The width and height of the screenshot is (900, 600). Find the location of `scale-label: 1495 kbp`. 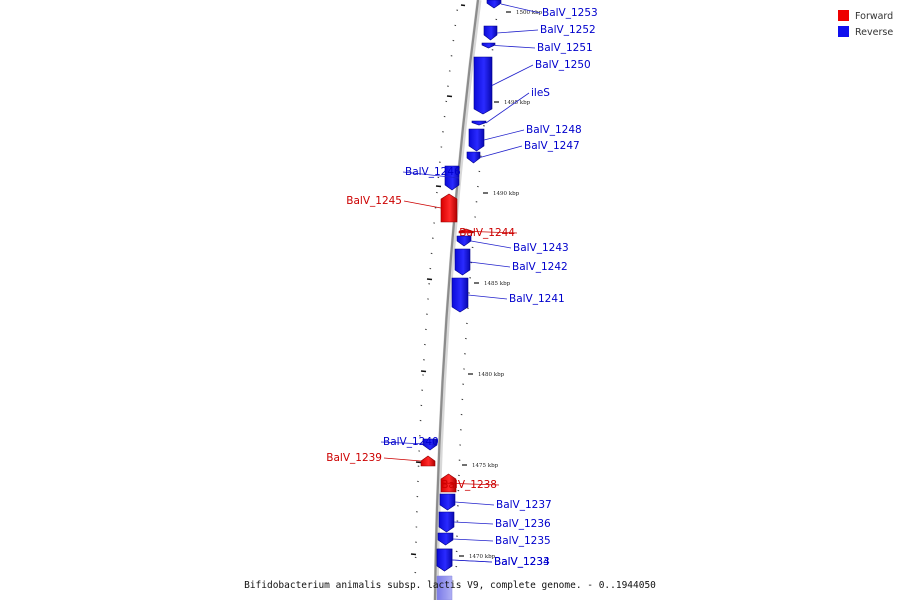

scale-label: 1495 kbp is located at coordinates (517, 103).